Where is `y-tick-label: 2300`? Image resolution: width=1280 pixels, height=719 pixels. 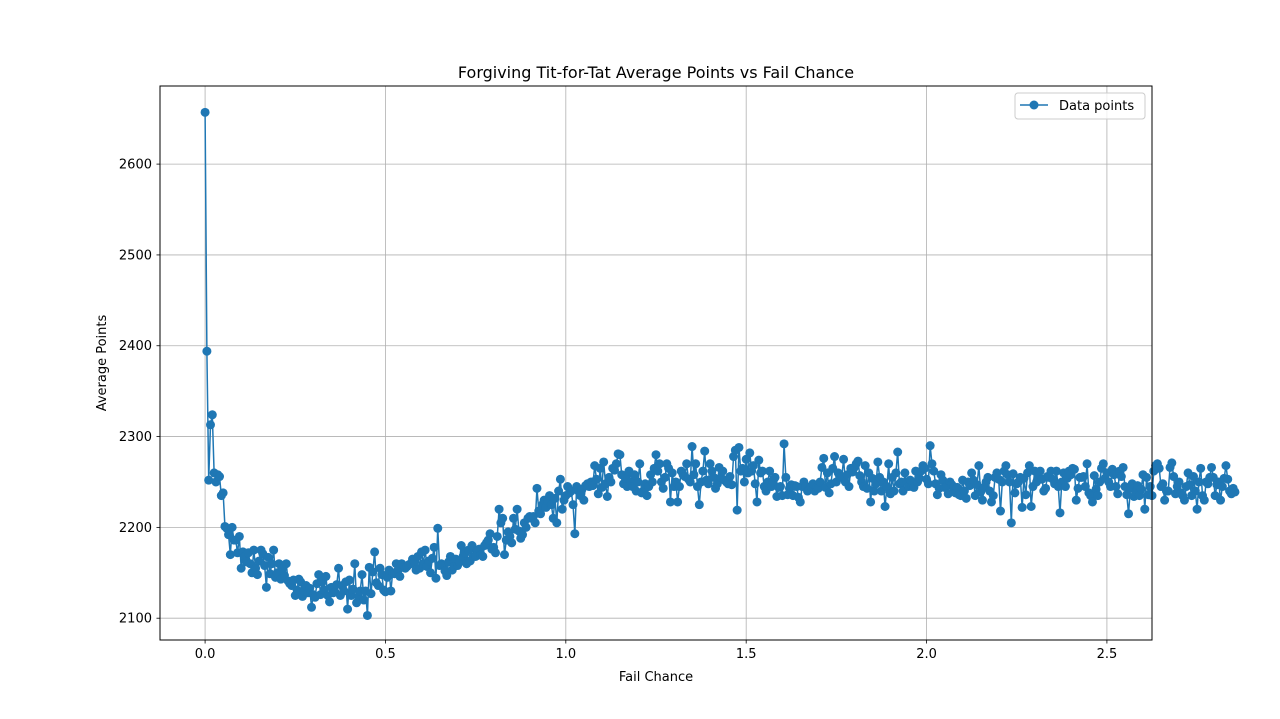
y-tick-label: 2300 is located at coordinates (135, 437).